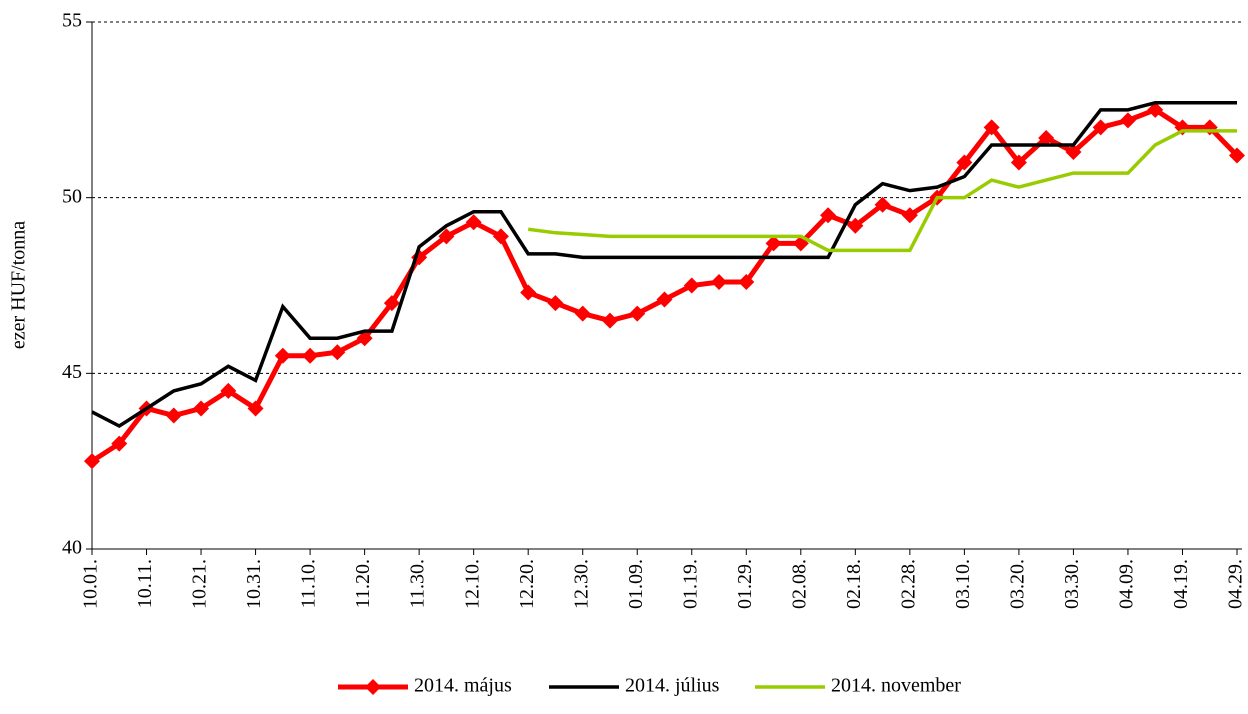  What do you see at coordinates (882, 191) in the screenshot?
I see `series-line` at bounding box center [882, 191].